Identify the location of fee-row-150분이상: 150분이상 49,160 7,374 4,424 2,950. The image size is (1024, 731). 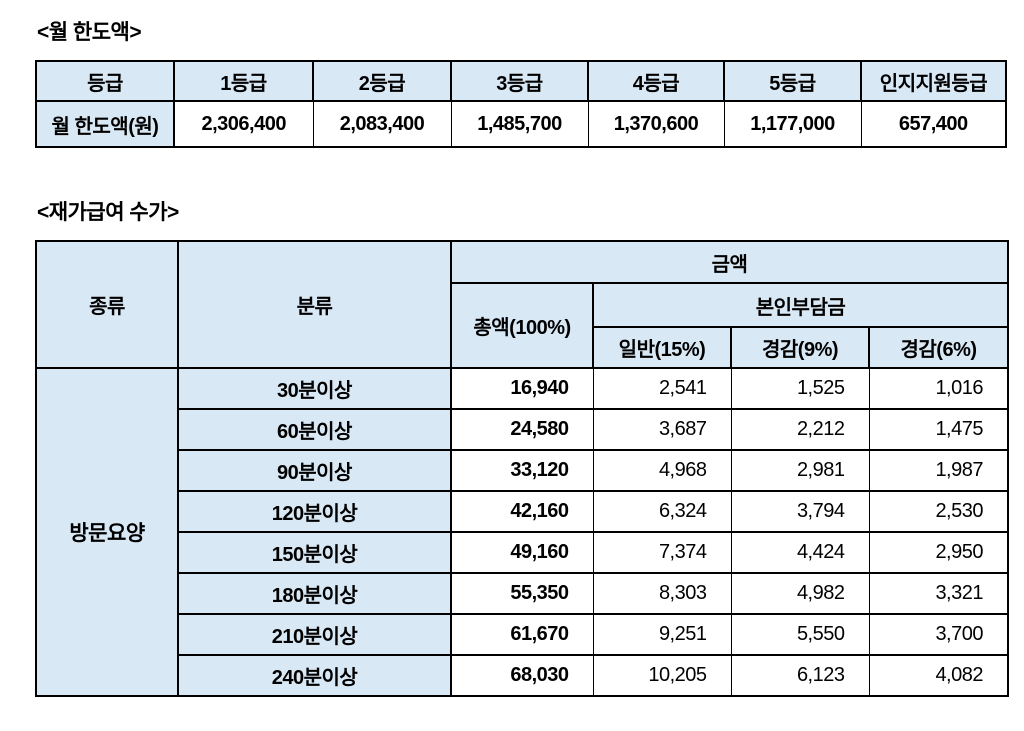
(522, 552).